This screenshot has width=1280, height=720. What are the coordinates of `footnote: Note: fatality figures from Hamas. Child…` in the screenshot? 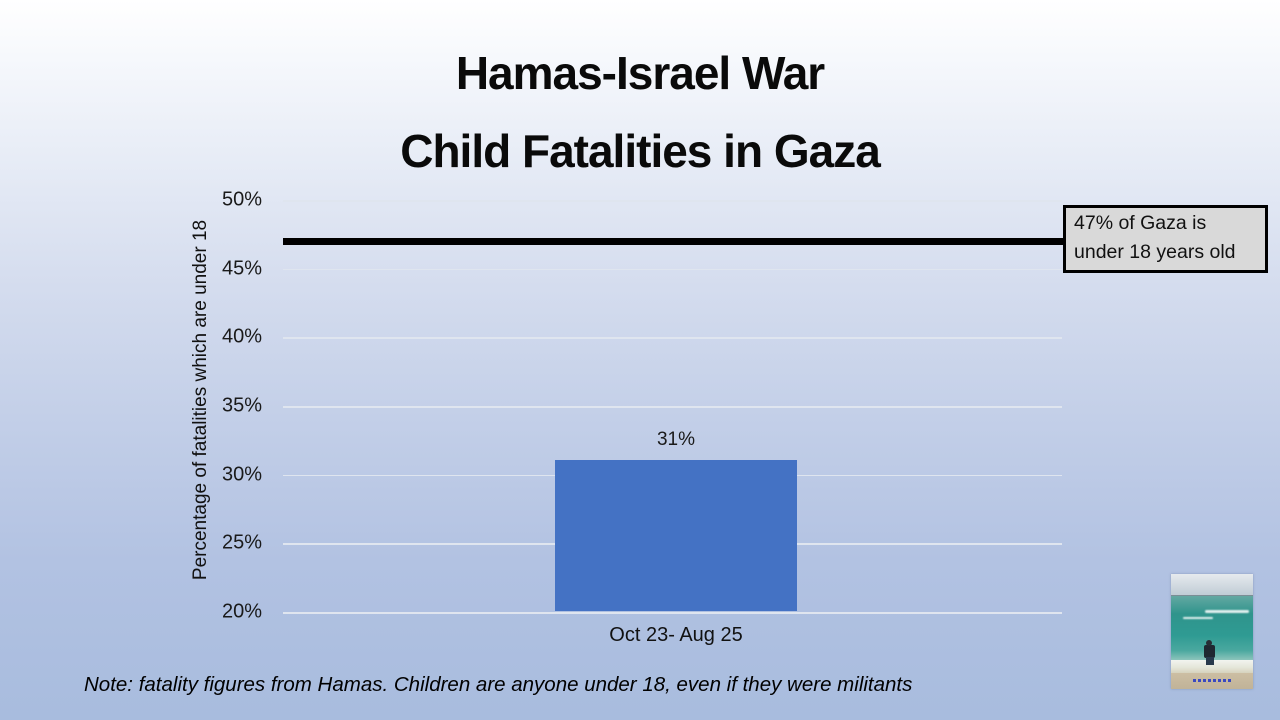 It's located at (498, 684).